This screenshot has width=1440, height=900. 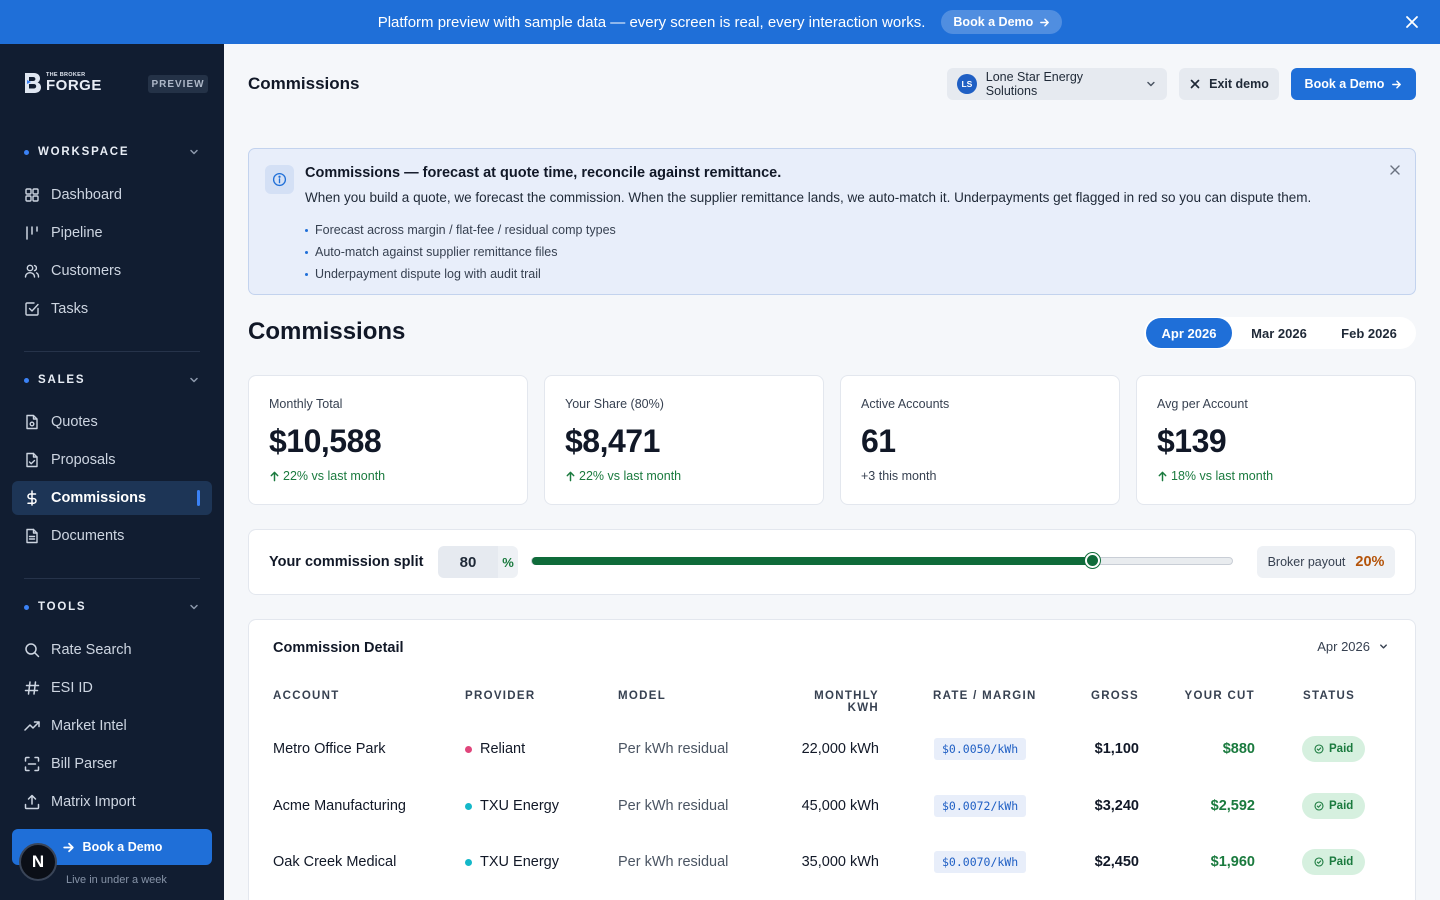 I want to click on tab-mar-2026: Mar 2026, so click(x=1279, y=333).